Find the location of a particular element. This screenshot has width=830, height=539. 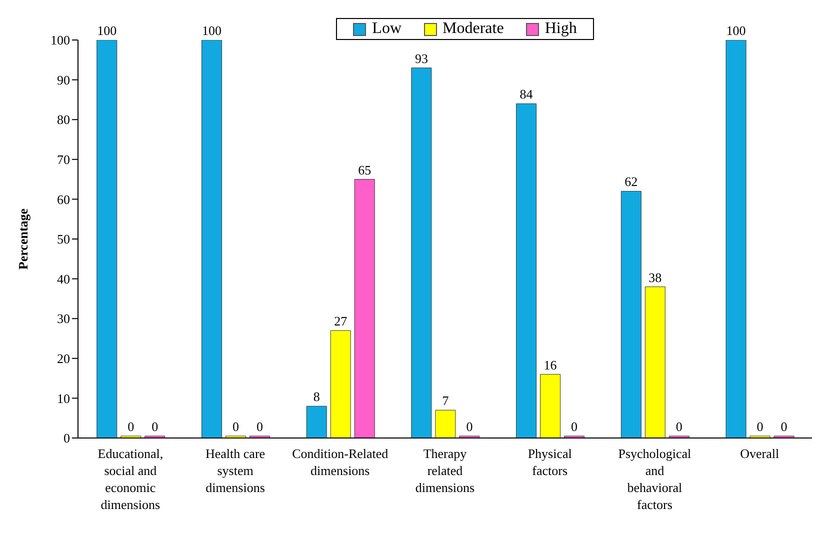

y-tick-label: 60 is located at coordinates (63, 199).